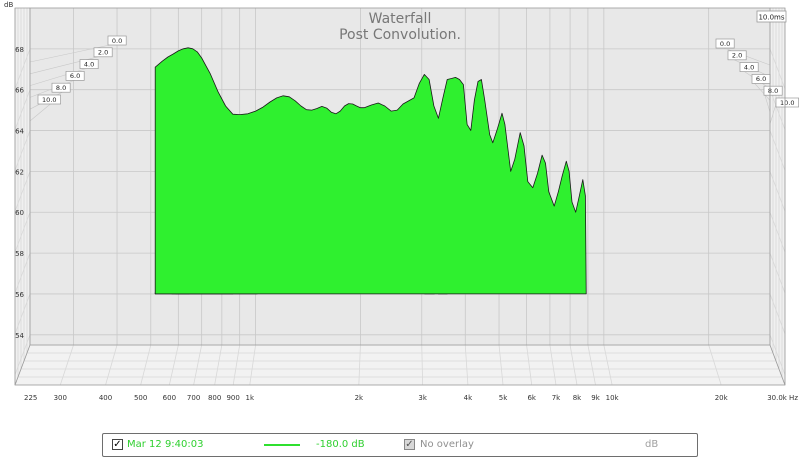  What do you see at coordinates (340, 444) in the screenshot?
I see `legend-series-value: -180.0 dB` at bounding box center [340, 444].